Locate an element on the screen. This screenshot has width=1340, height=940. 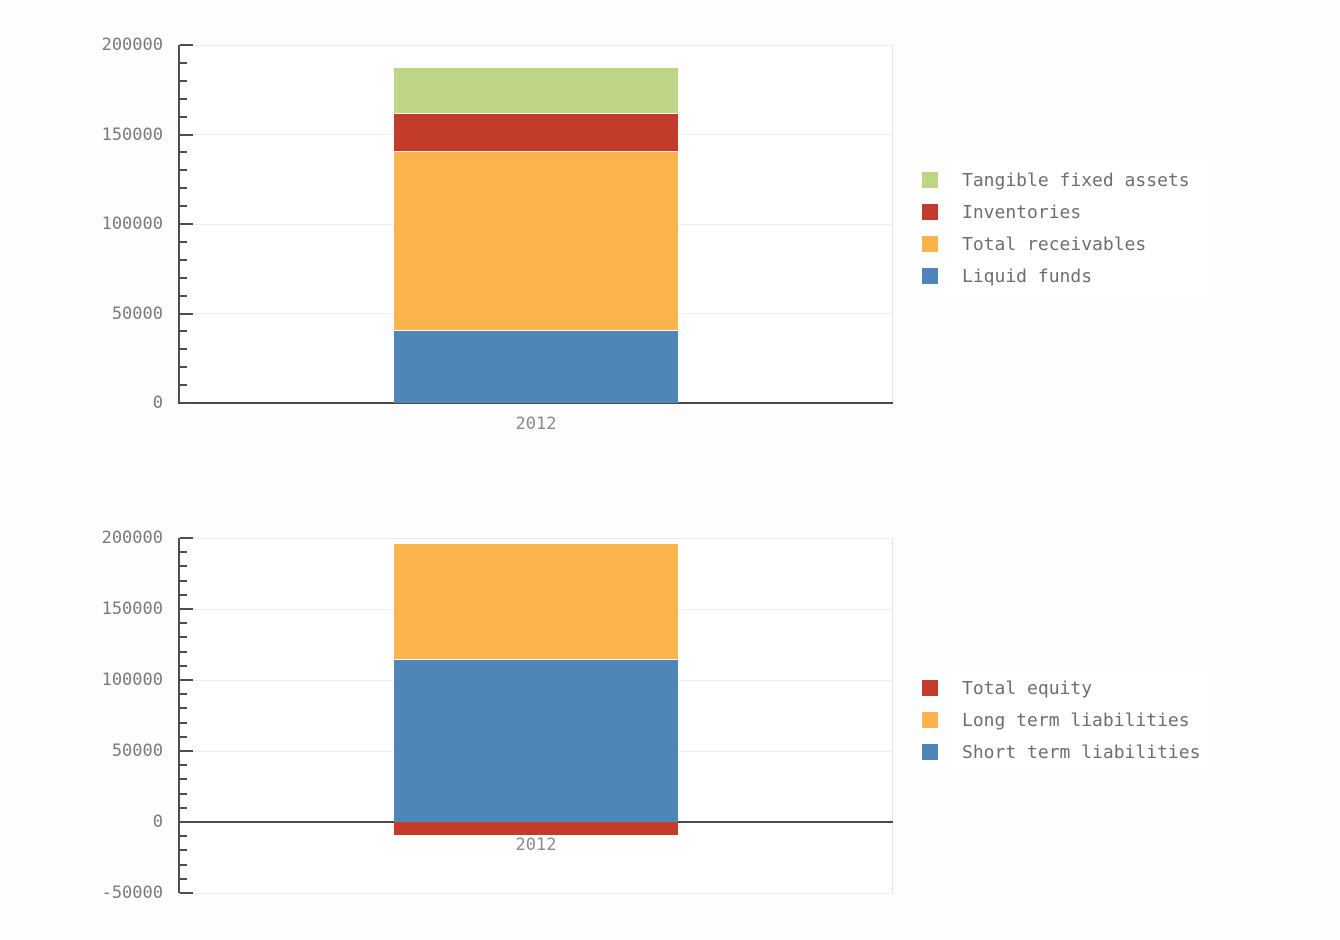
legend-item: Inventories is located at coordinates (1058, 212).